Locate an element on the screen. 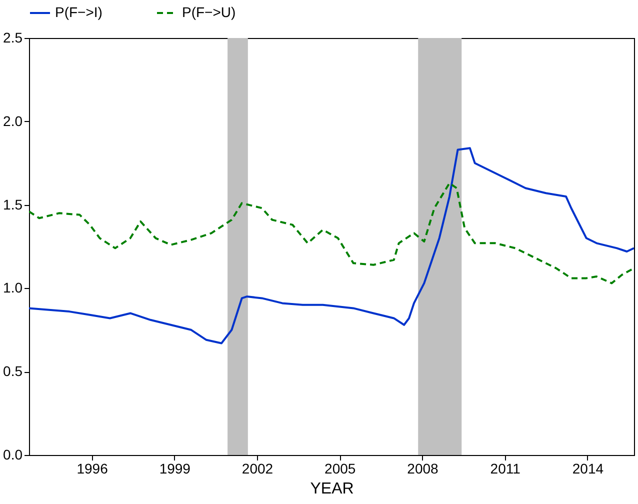 The width and height of the screenshot is (638, 504). y-tick-label: 2.5 is located at coordinates (13, 38).